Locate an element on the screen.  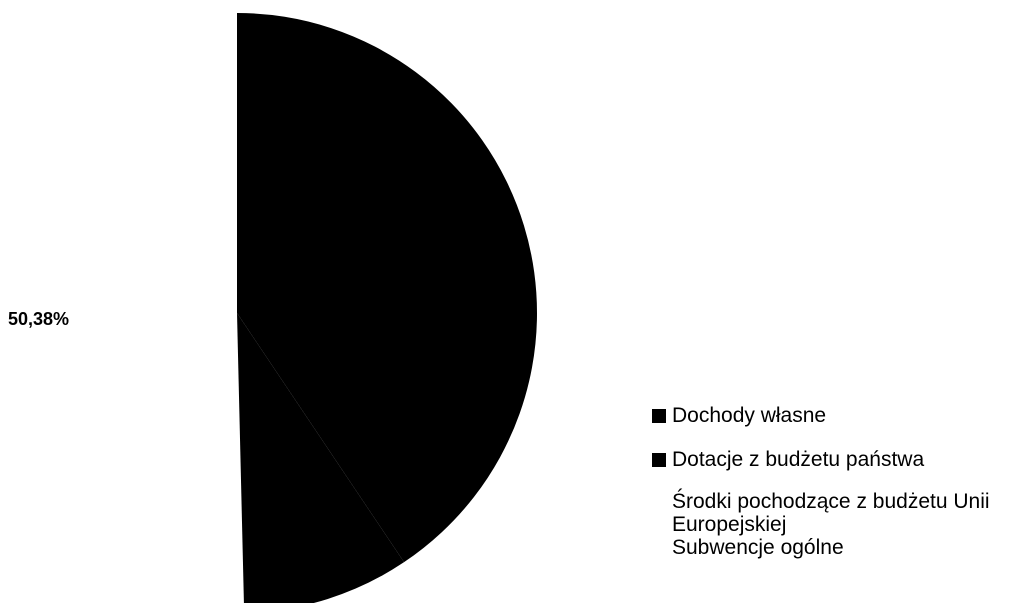
legend-swatch-subwencje is located at coordinates (659, 548).